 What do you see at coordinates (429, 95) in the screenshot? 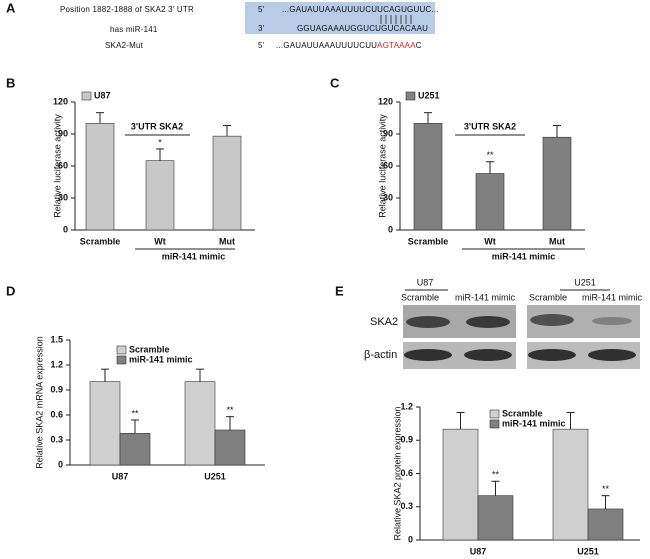
I see `legend-label: U251` at bounding box center [429, 95].